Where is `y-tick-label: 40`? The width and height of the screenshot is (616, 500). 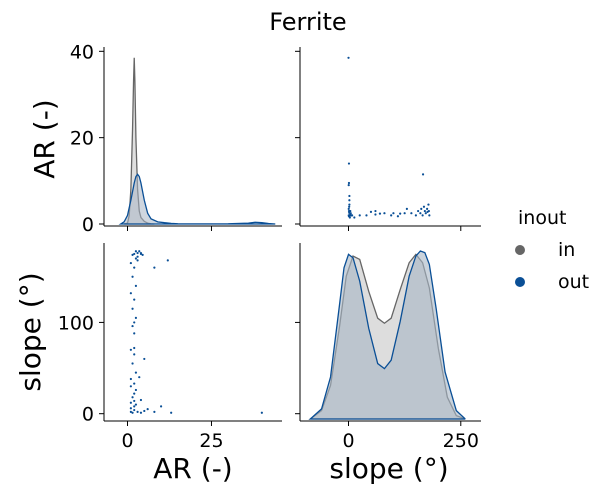 y-tick-label: 40 is located at coordinates (82, 52).